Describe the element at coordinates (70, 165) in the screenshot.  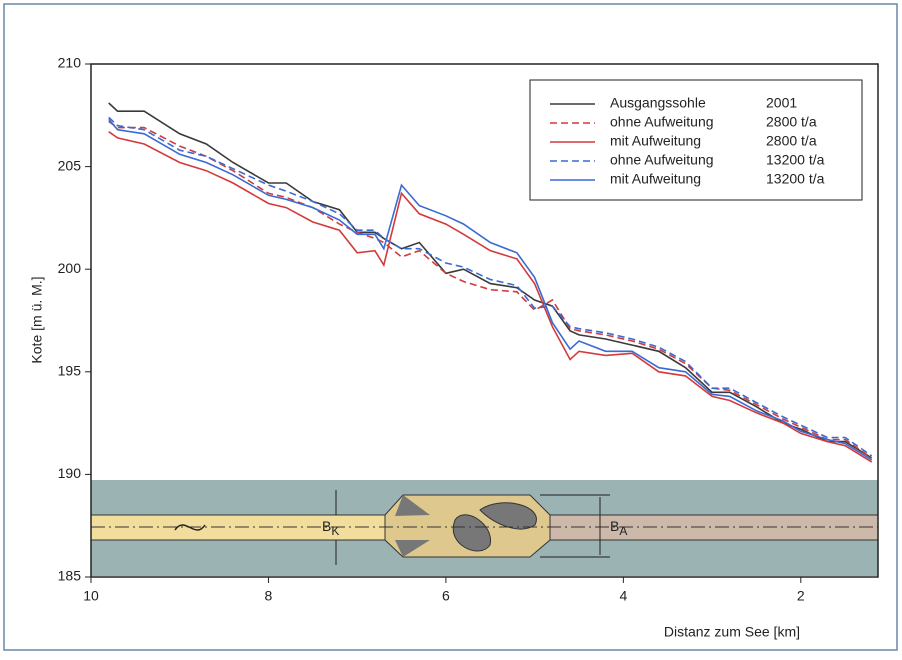
I see `y-tick-label: 205` at that location.